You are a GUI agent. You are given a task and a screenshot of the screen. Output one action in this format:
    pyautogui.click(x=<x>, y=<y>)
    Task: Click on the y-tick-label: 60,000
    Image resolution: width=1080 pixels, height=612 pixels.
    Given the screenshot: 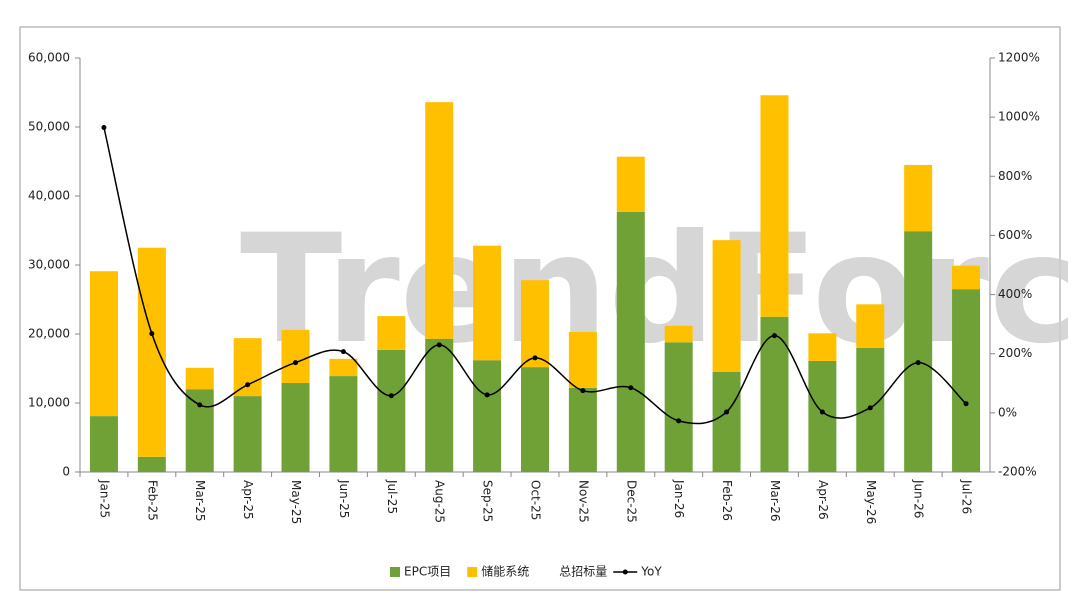 What is the action you would take?
    pyautogui.click(x=49, y=58)
    